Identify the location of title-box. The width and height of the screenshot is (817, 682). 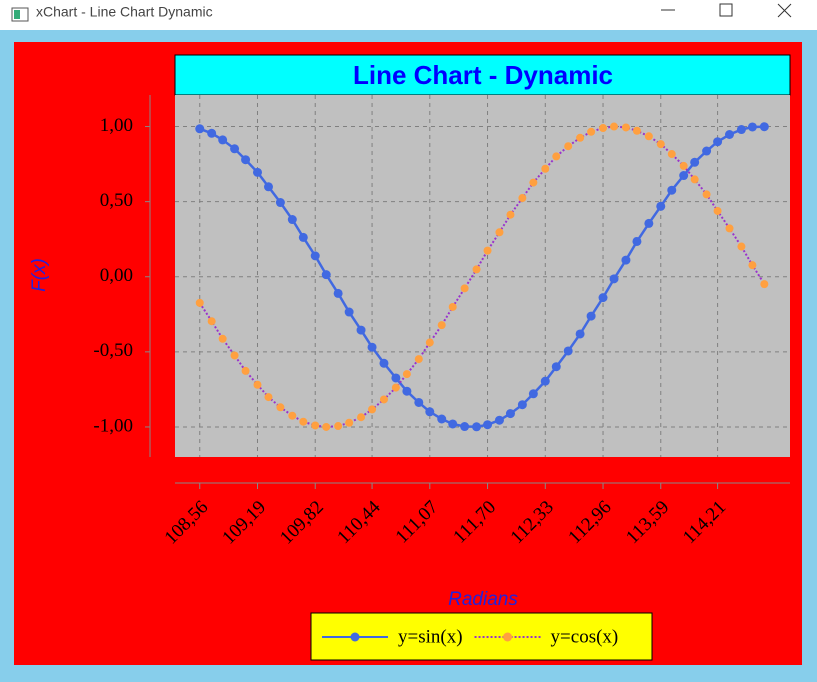
(482, 75).